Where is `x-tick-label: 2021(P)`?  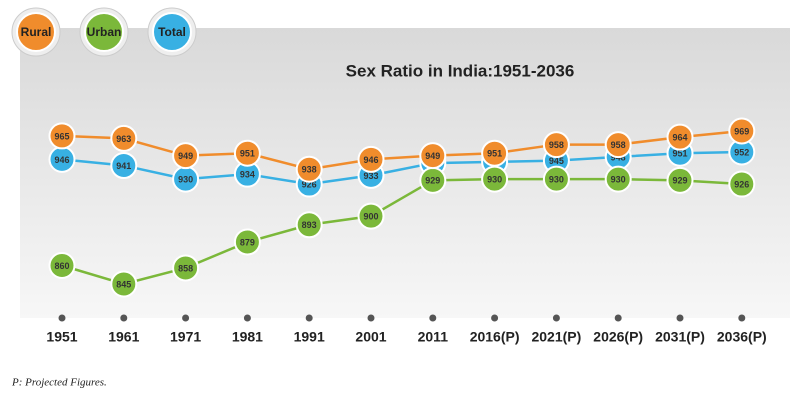
x-tick-label: 2021(P) is located at coordinates (556, 337).